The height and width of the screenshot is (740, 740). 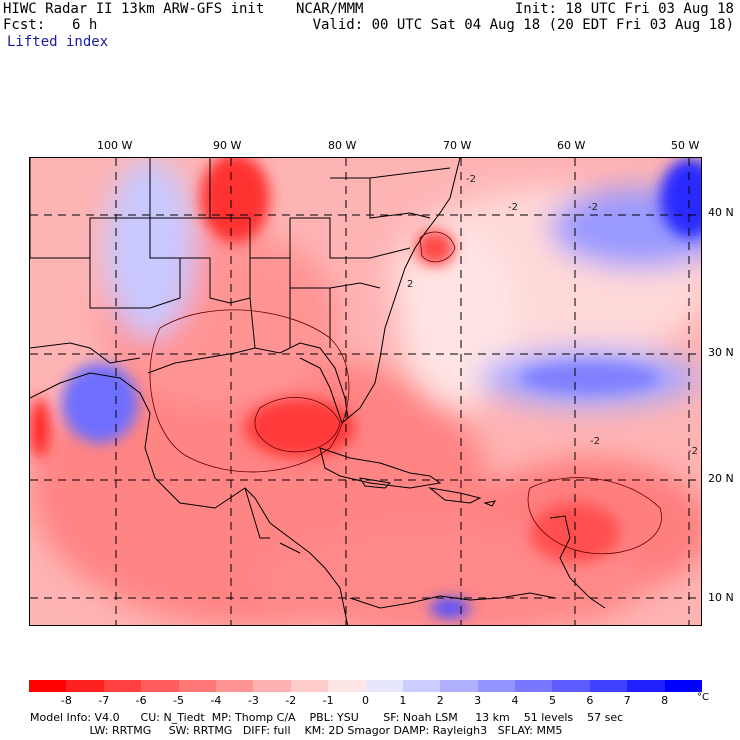 I want to click on forecast-label: Fcst:, so click(x=24, y=25).